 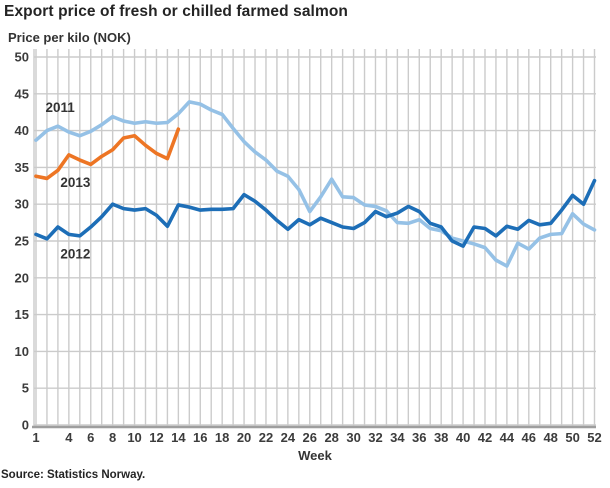 What do you see at coordinates (25, 425) in the screenshot?
I see `y-tick-label: 0` at bounding box center [25, 425].